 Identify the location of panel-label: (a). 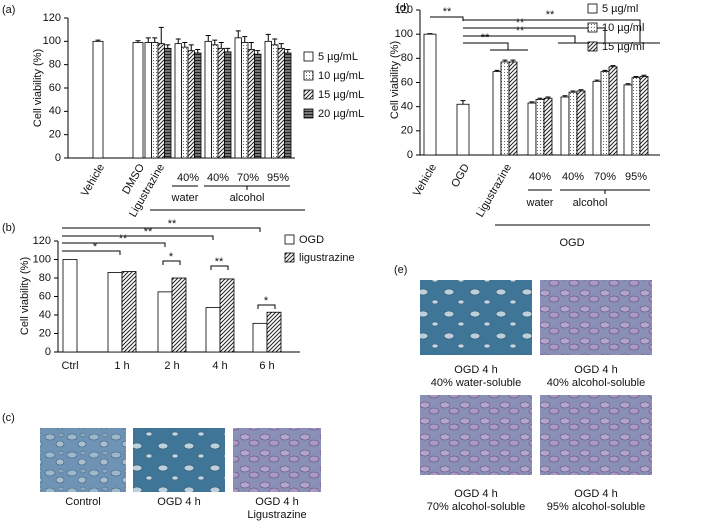
(8, 10).